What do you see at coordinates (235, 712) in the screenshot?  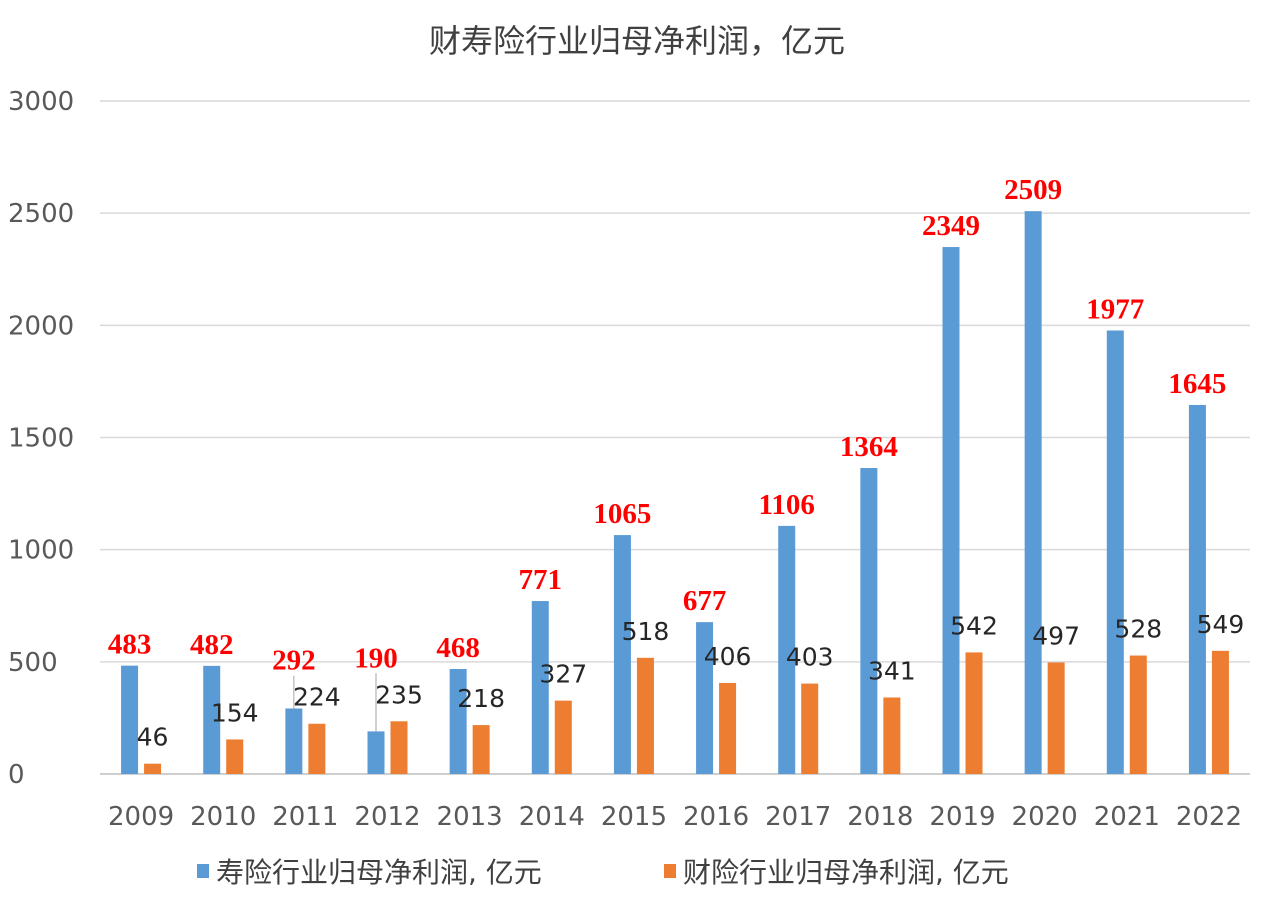 I see `data-label-property: 154` at bounding box center [235, 712].